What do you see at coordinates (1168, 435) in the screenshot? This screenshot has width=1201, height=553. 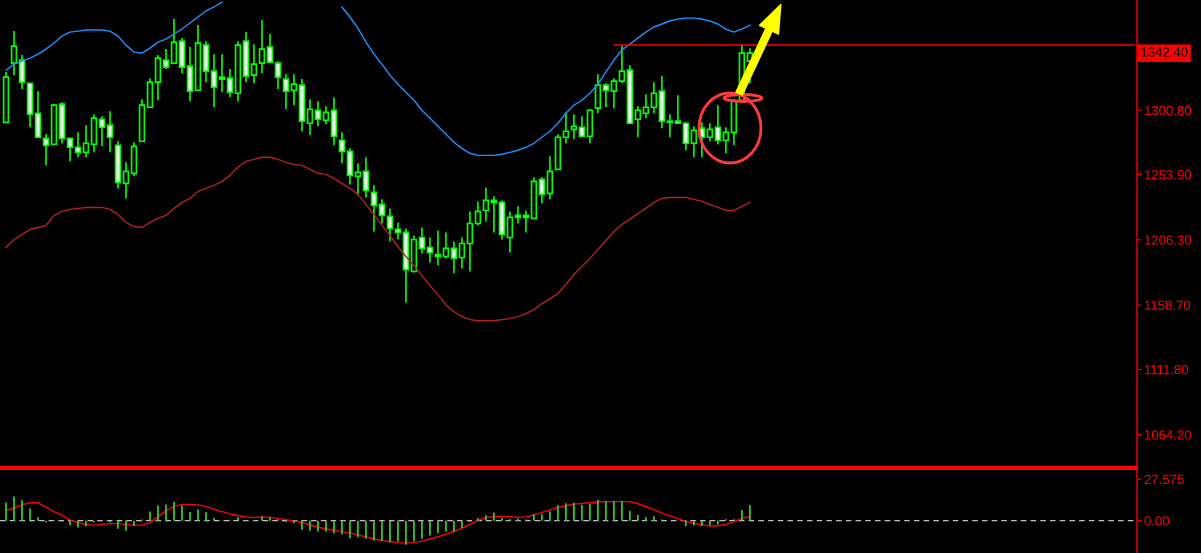 I see `y-tick-label: 1064.20` at bounding box center [1168, 435].